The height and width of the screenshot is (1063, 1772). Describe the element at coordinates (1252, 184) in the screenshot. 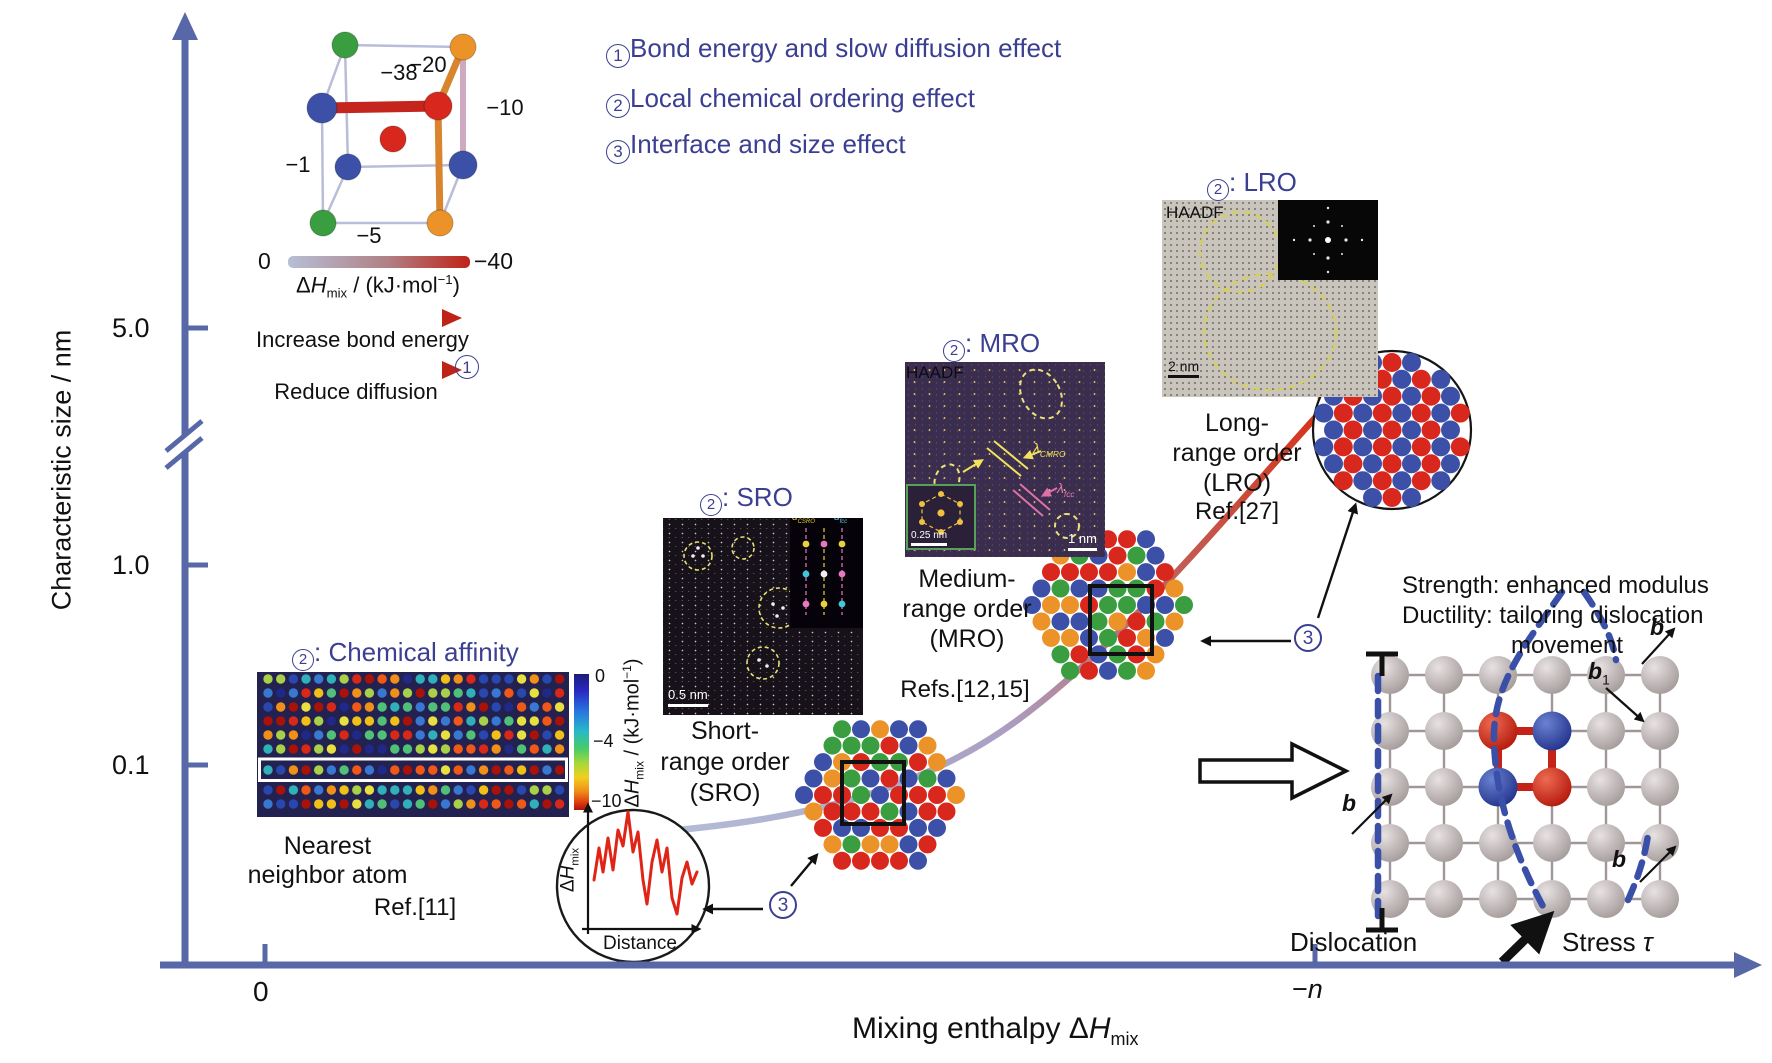

I see `lro-title: 2: LRO` at that location.